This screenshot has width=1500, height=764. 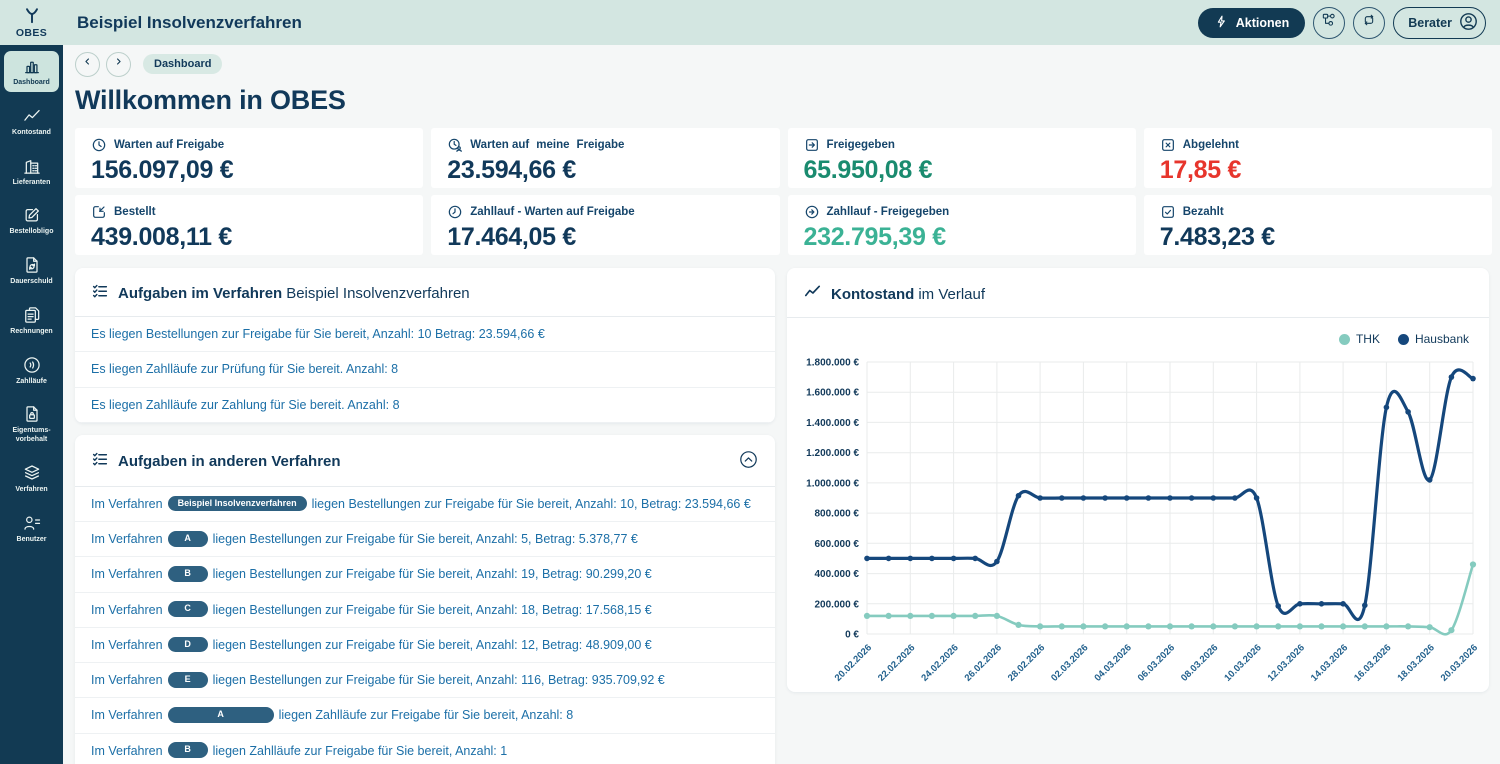 I want to click on bar-chart-icon, so click(x=32, y=66).